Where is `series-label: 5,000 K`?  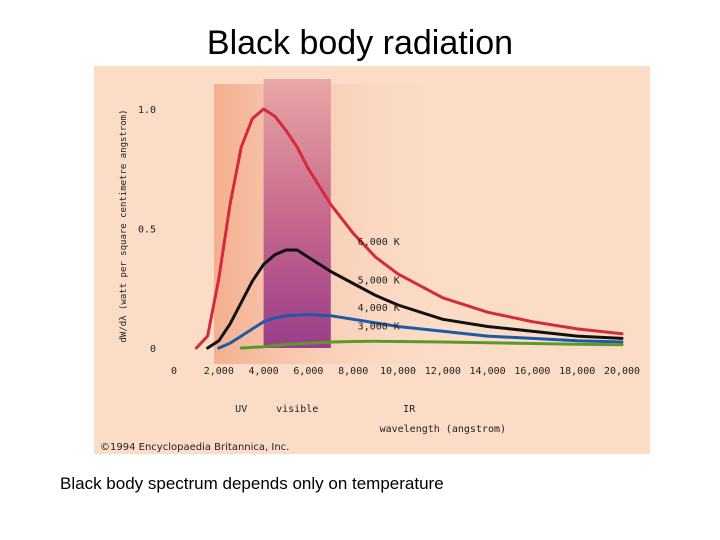 series-label: 5,000 K is located at coordinates (379, 280).